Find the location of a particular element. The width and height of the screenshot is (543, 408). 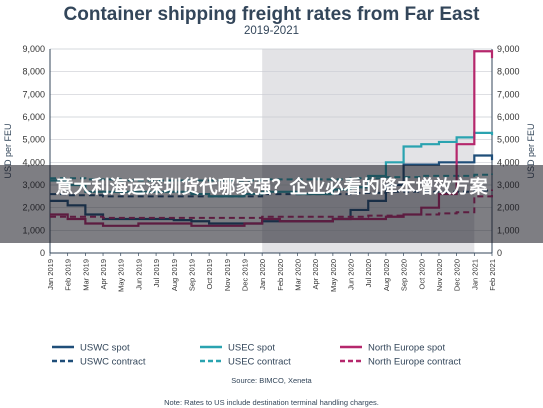

x-tick-label: Mar 2019 is located at coordinates (85, 275).